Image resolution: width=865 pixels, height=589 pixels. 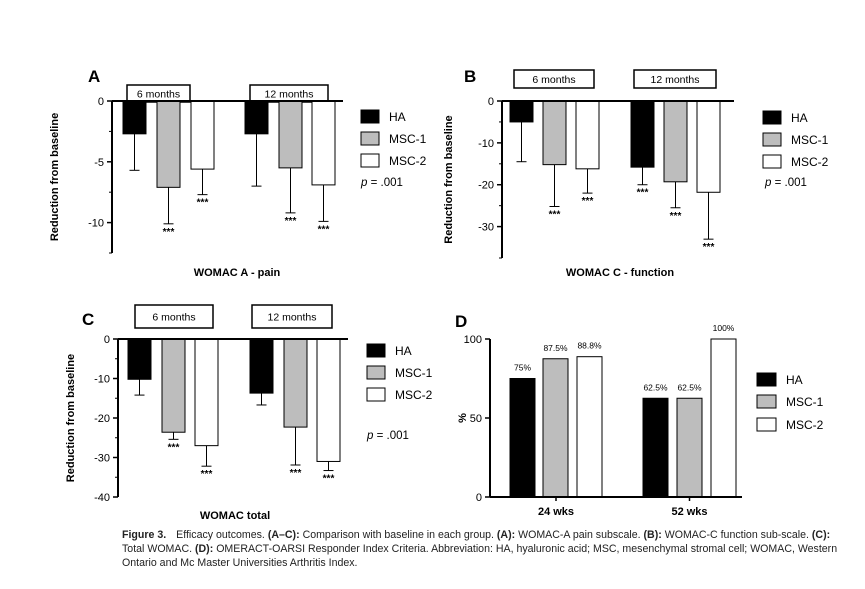 What do you see at coordinates (579, 535) in the screenshot?
I see `caption-a-text: WOMAC-A pain subscale.` at bounding box center [579, 535].